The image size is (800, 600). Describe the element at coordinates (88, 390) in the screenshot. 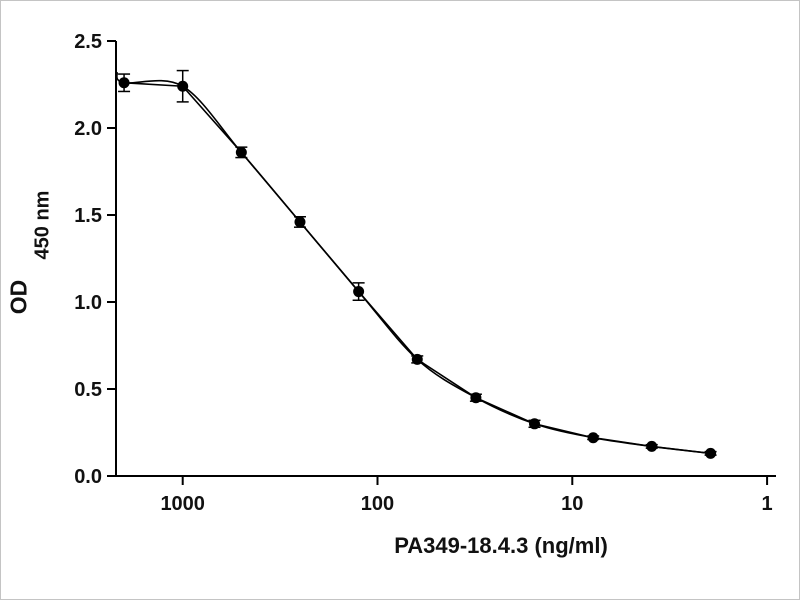

I see `y-tick-label: 0.5` at that location.